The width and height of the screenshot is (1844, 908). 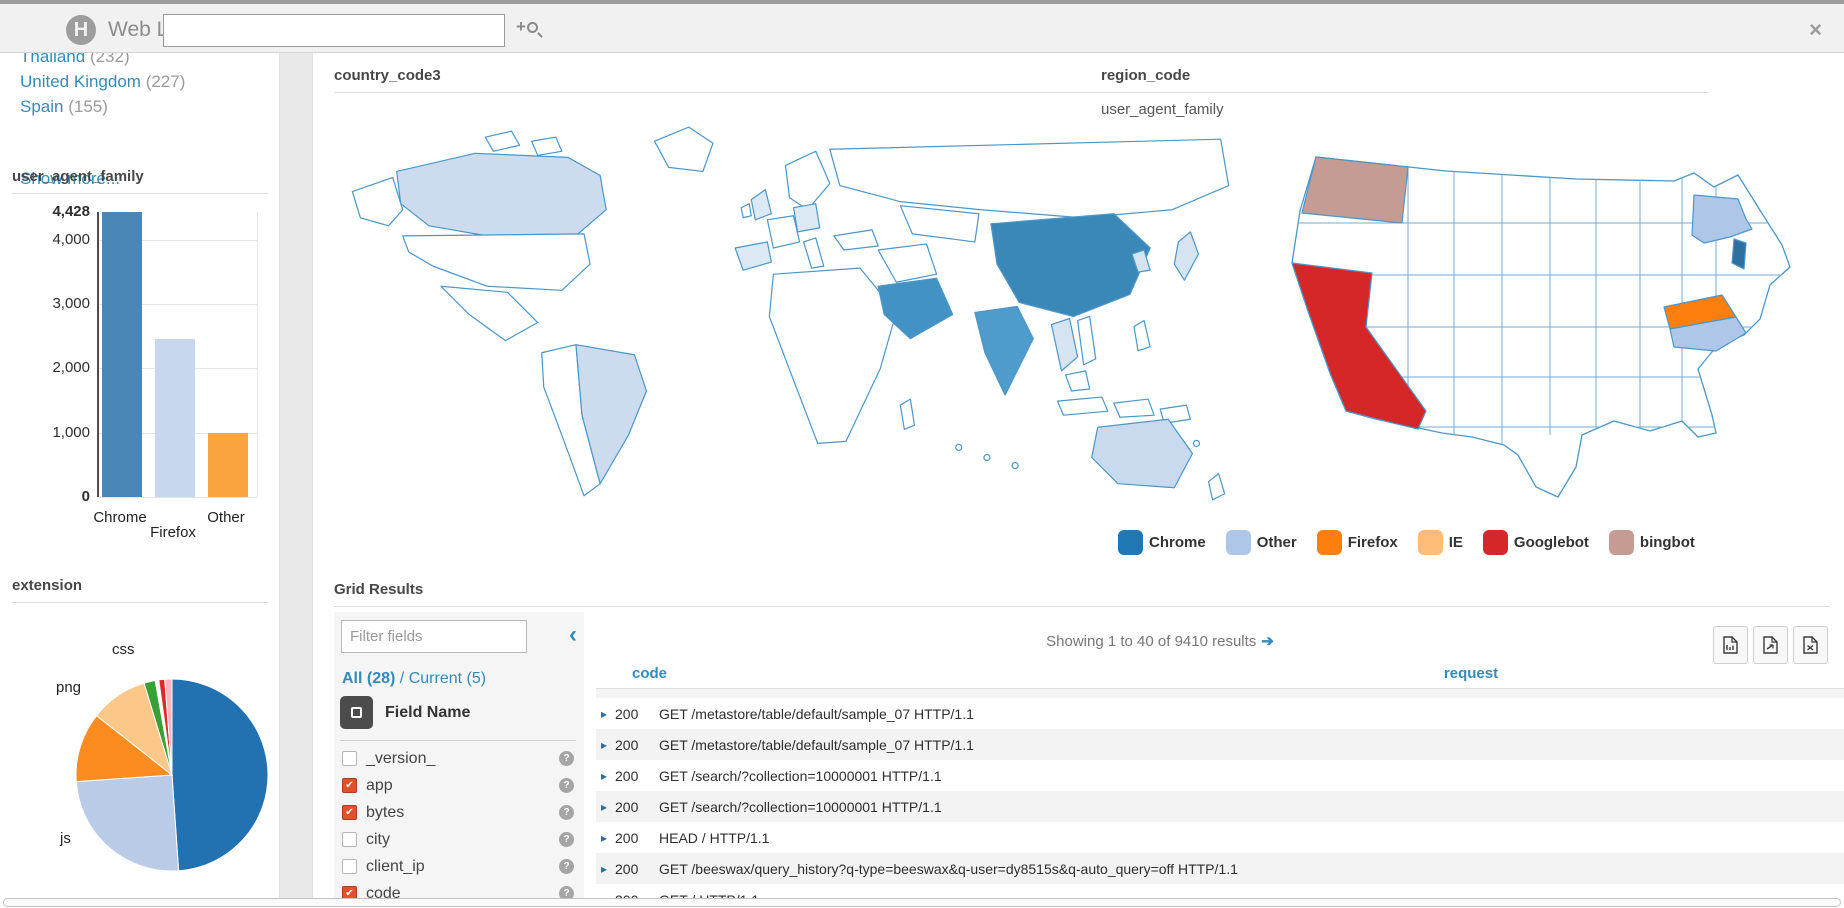 I want to click on region-japan, so click(x=1186, y=256).